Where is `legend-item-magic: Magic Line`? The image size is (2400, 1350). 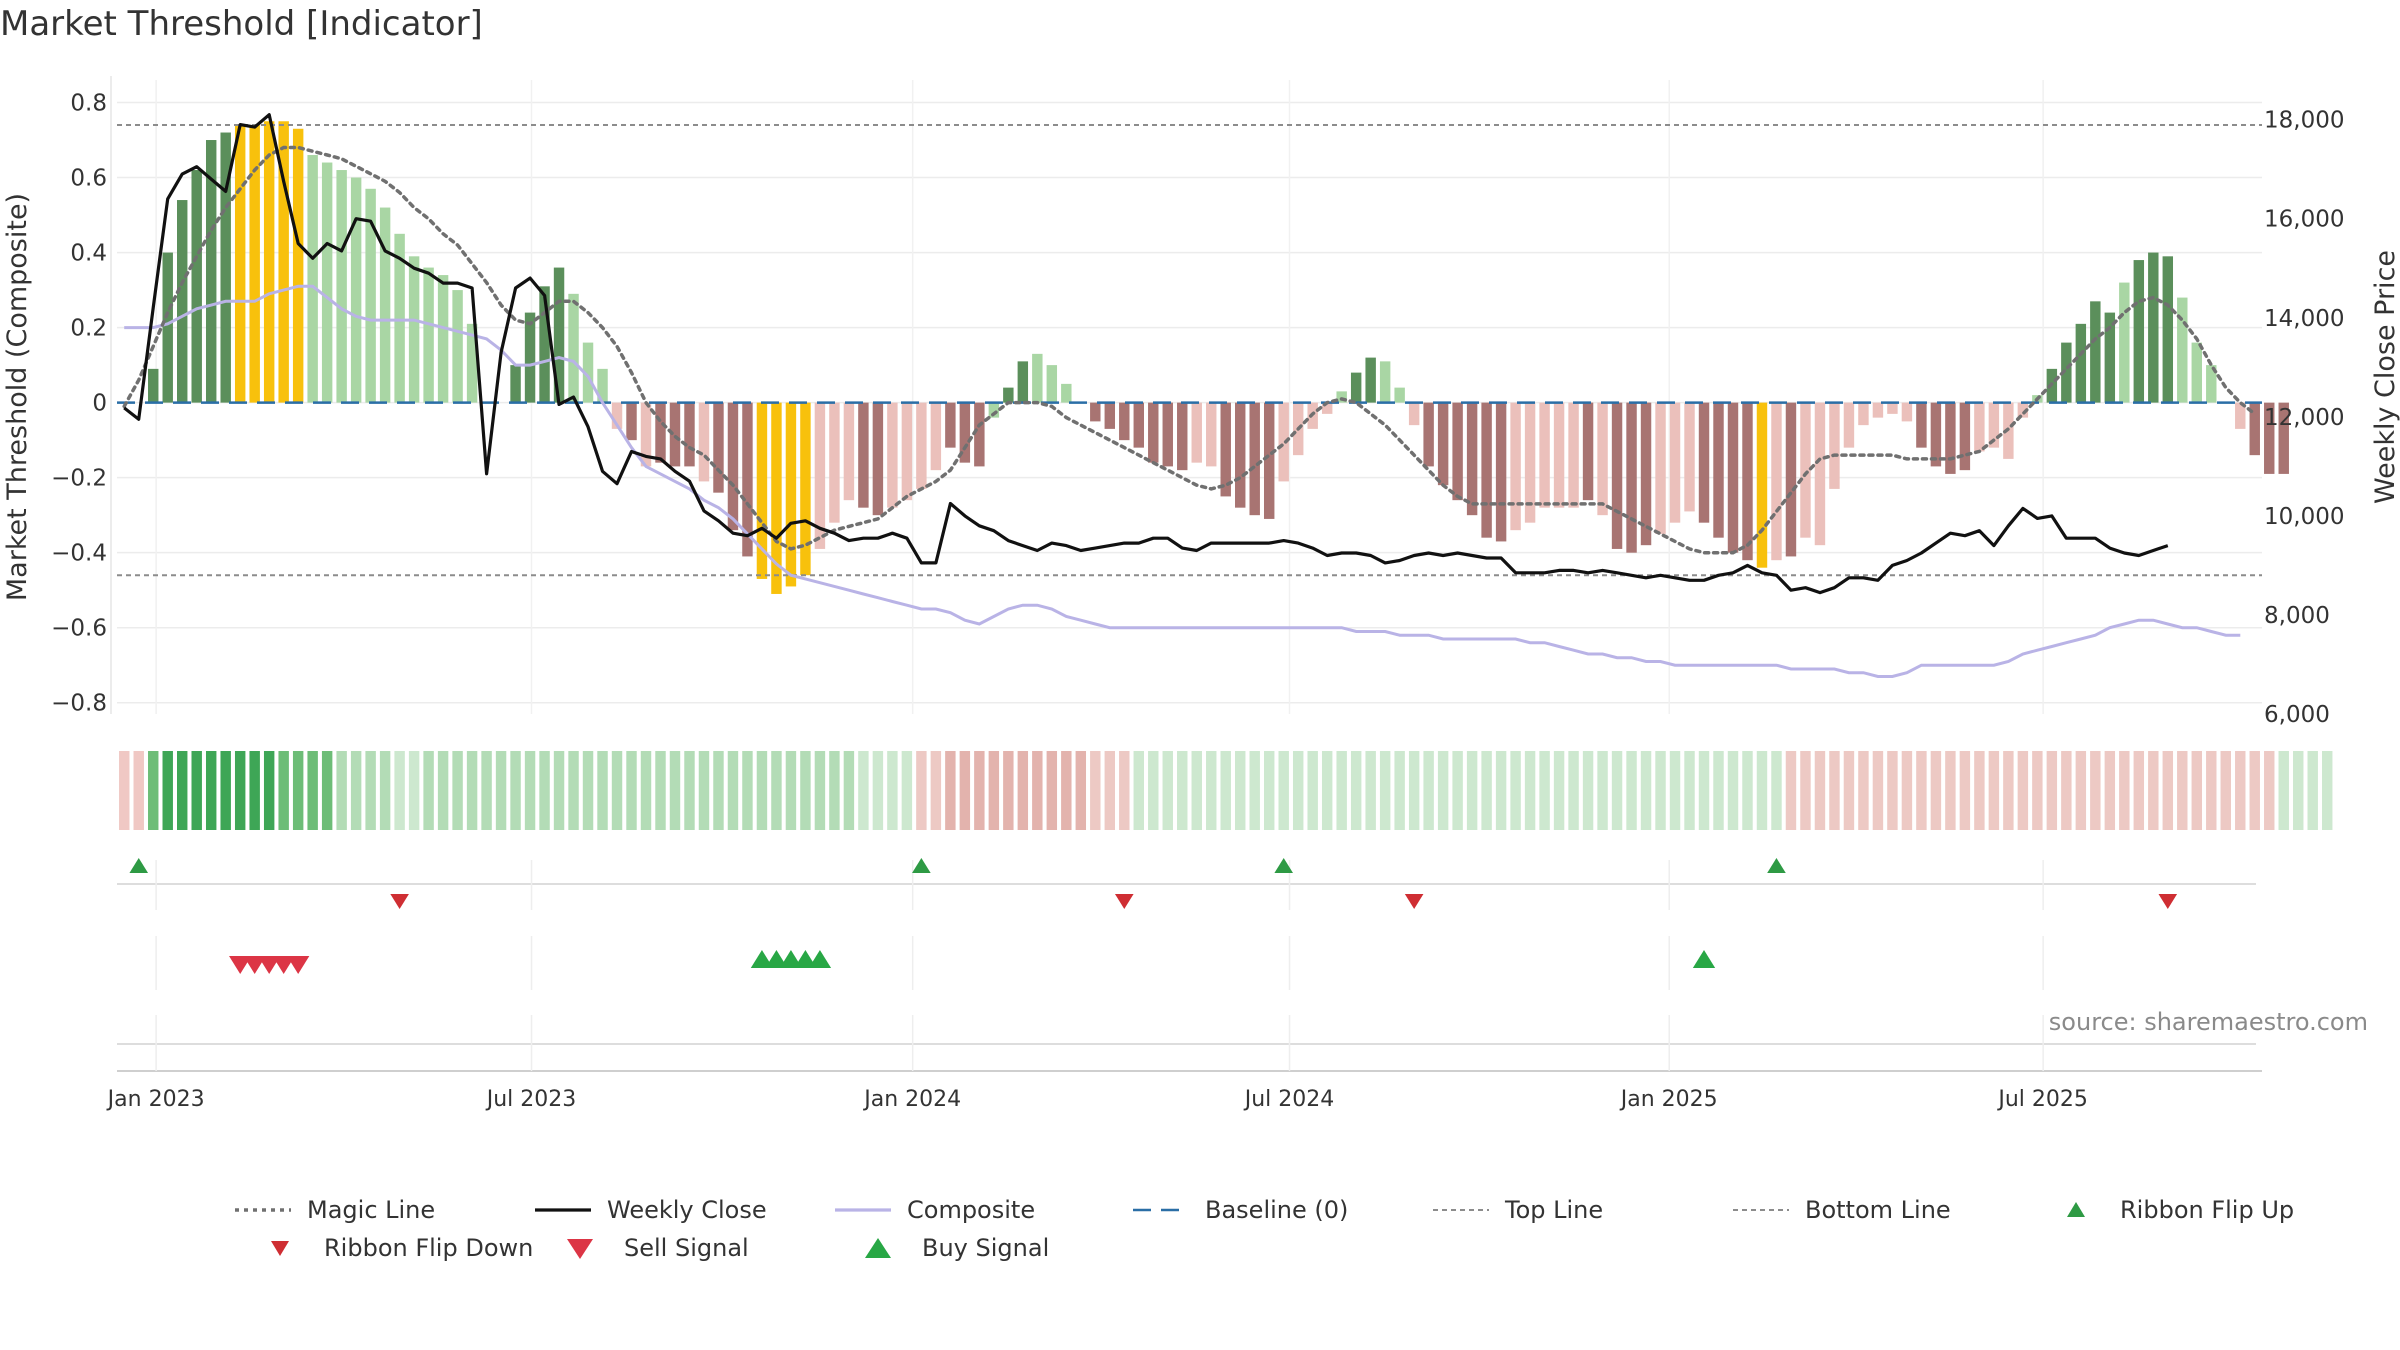 legend-item-magic: Magic Line is located at coordinates (335, 1210).